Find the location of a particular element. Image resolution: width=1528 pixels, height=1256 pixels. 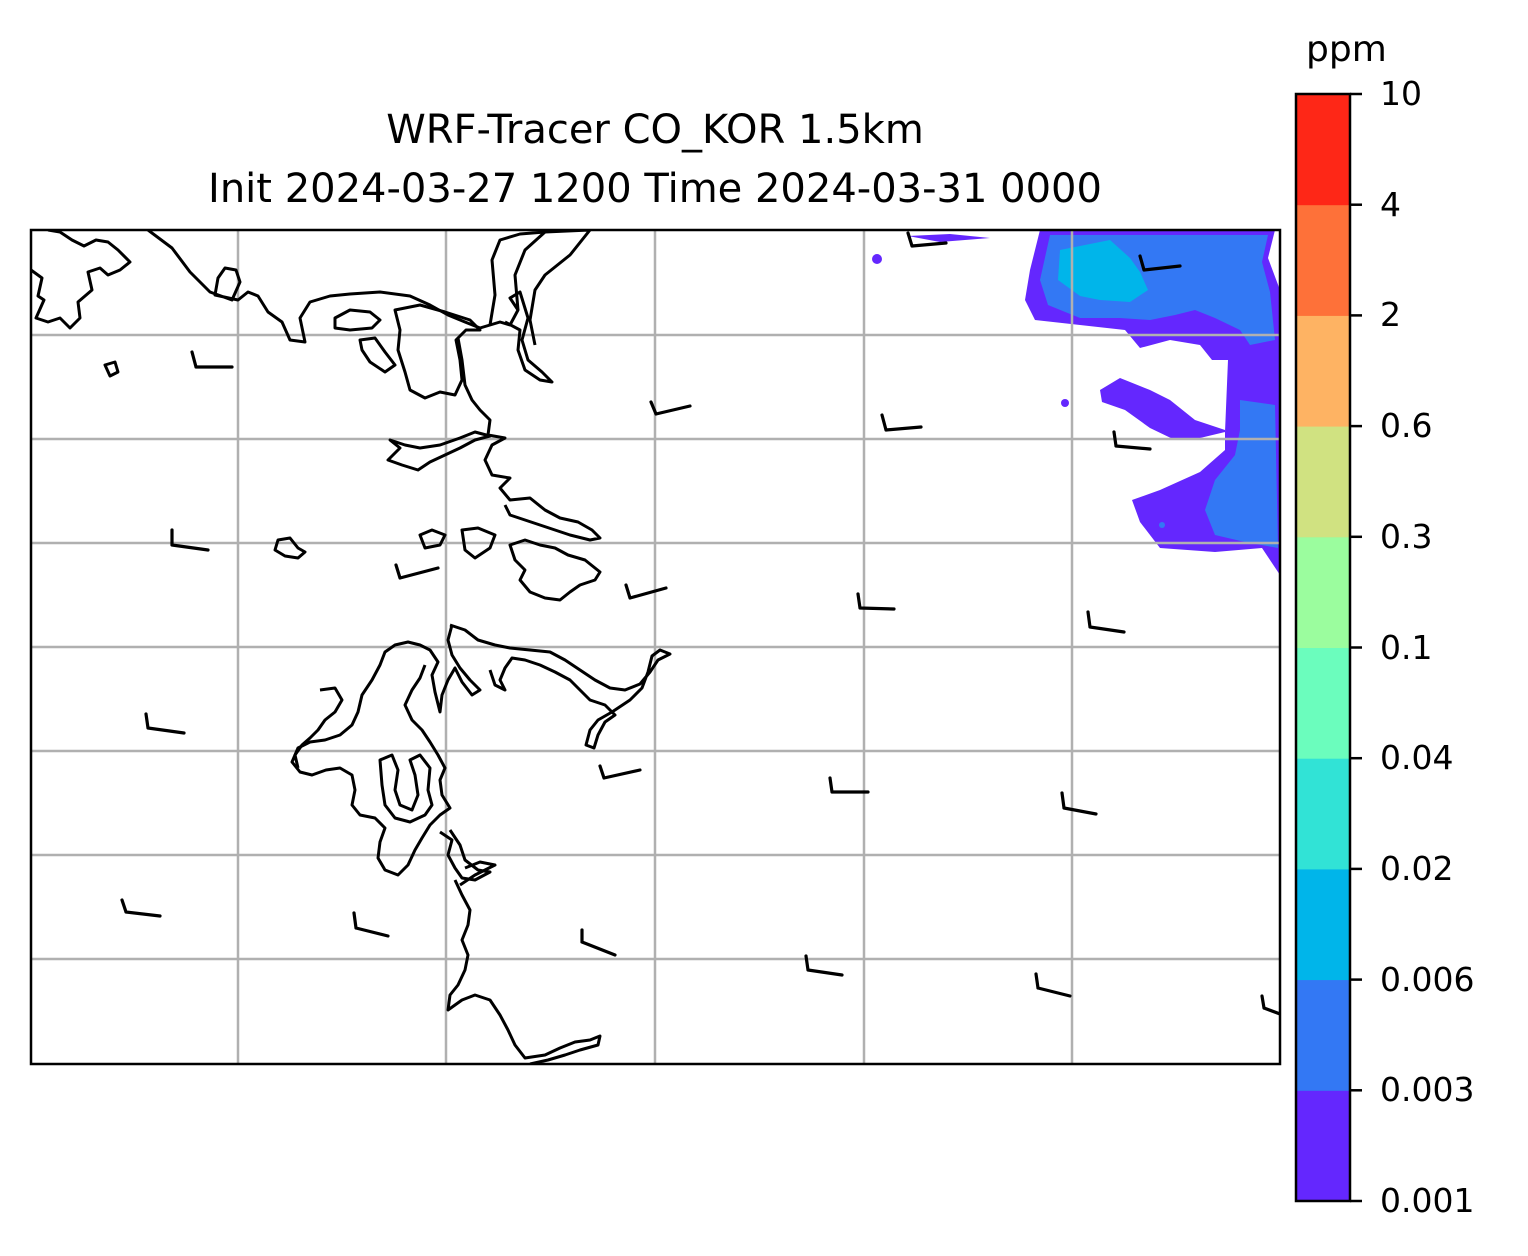

colorbar is located at coordinates (1328, 647).